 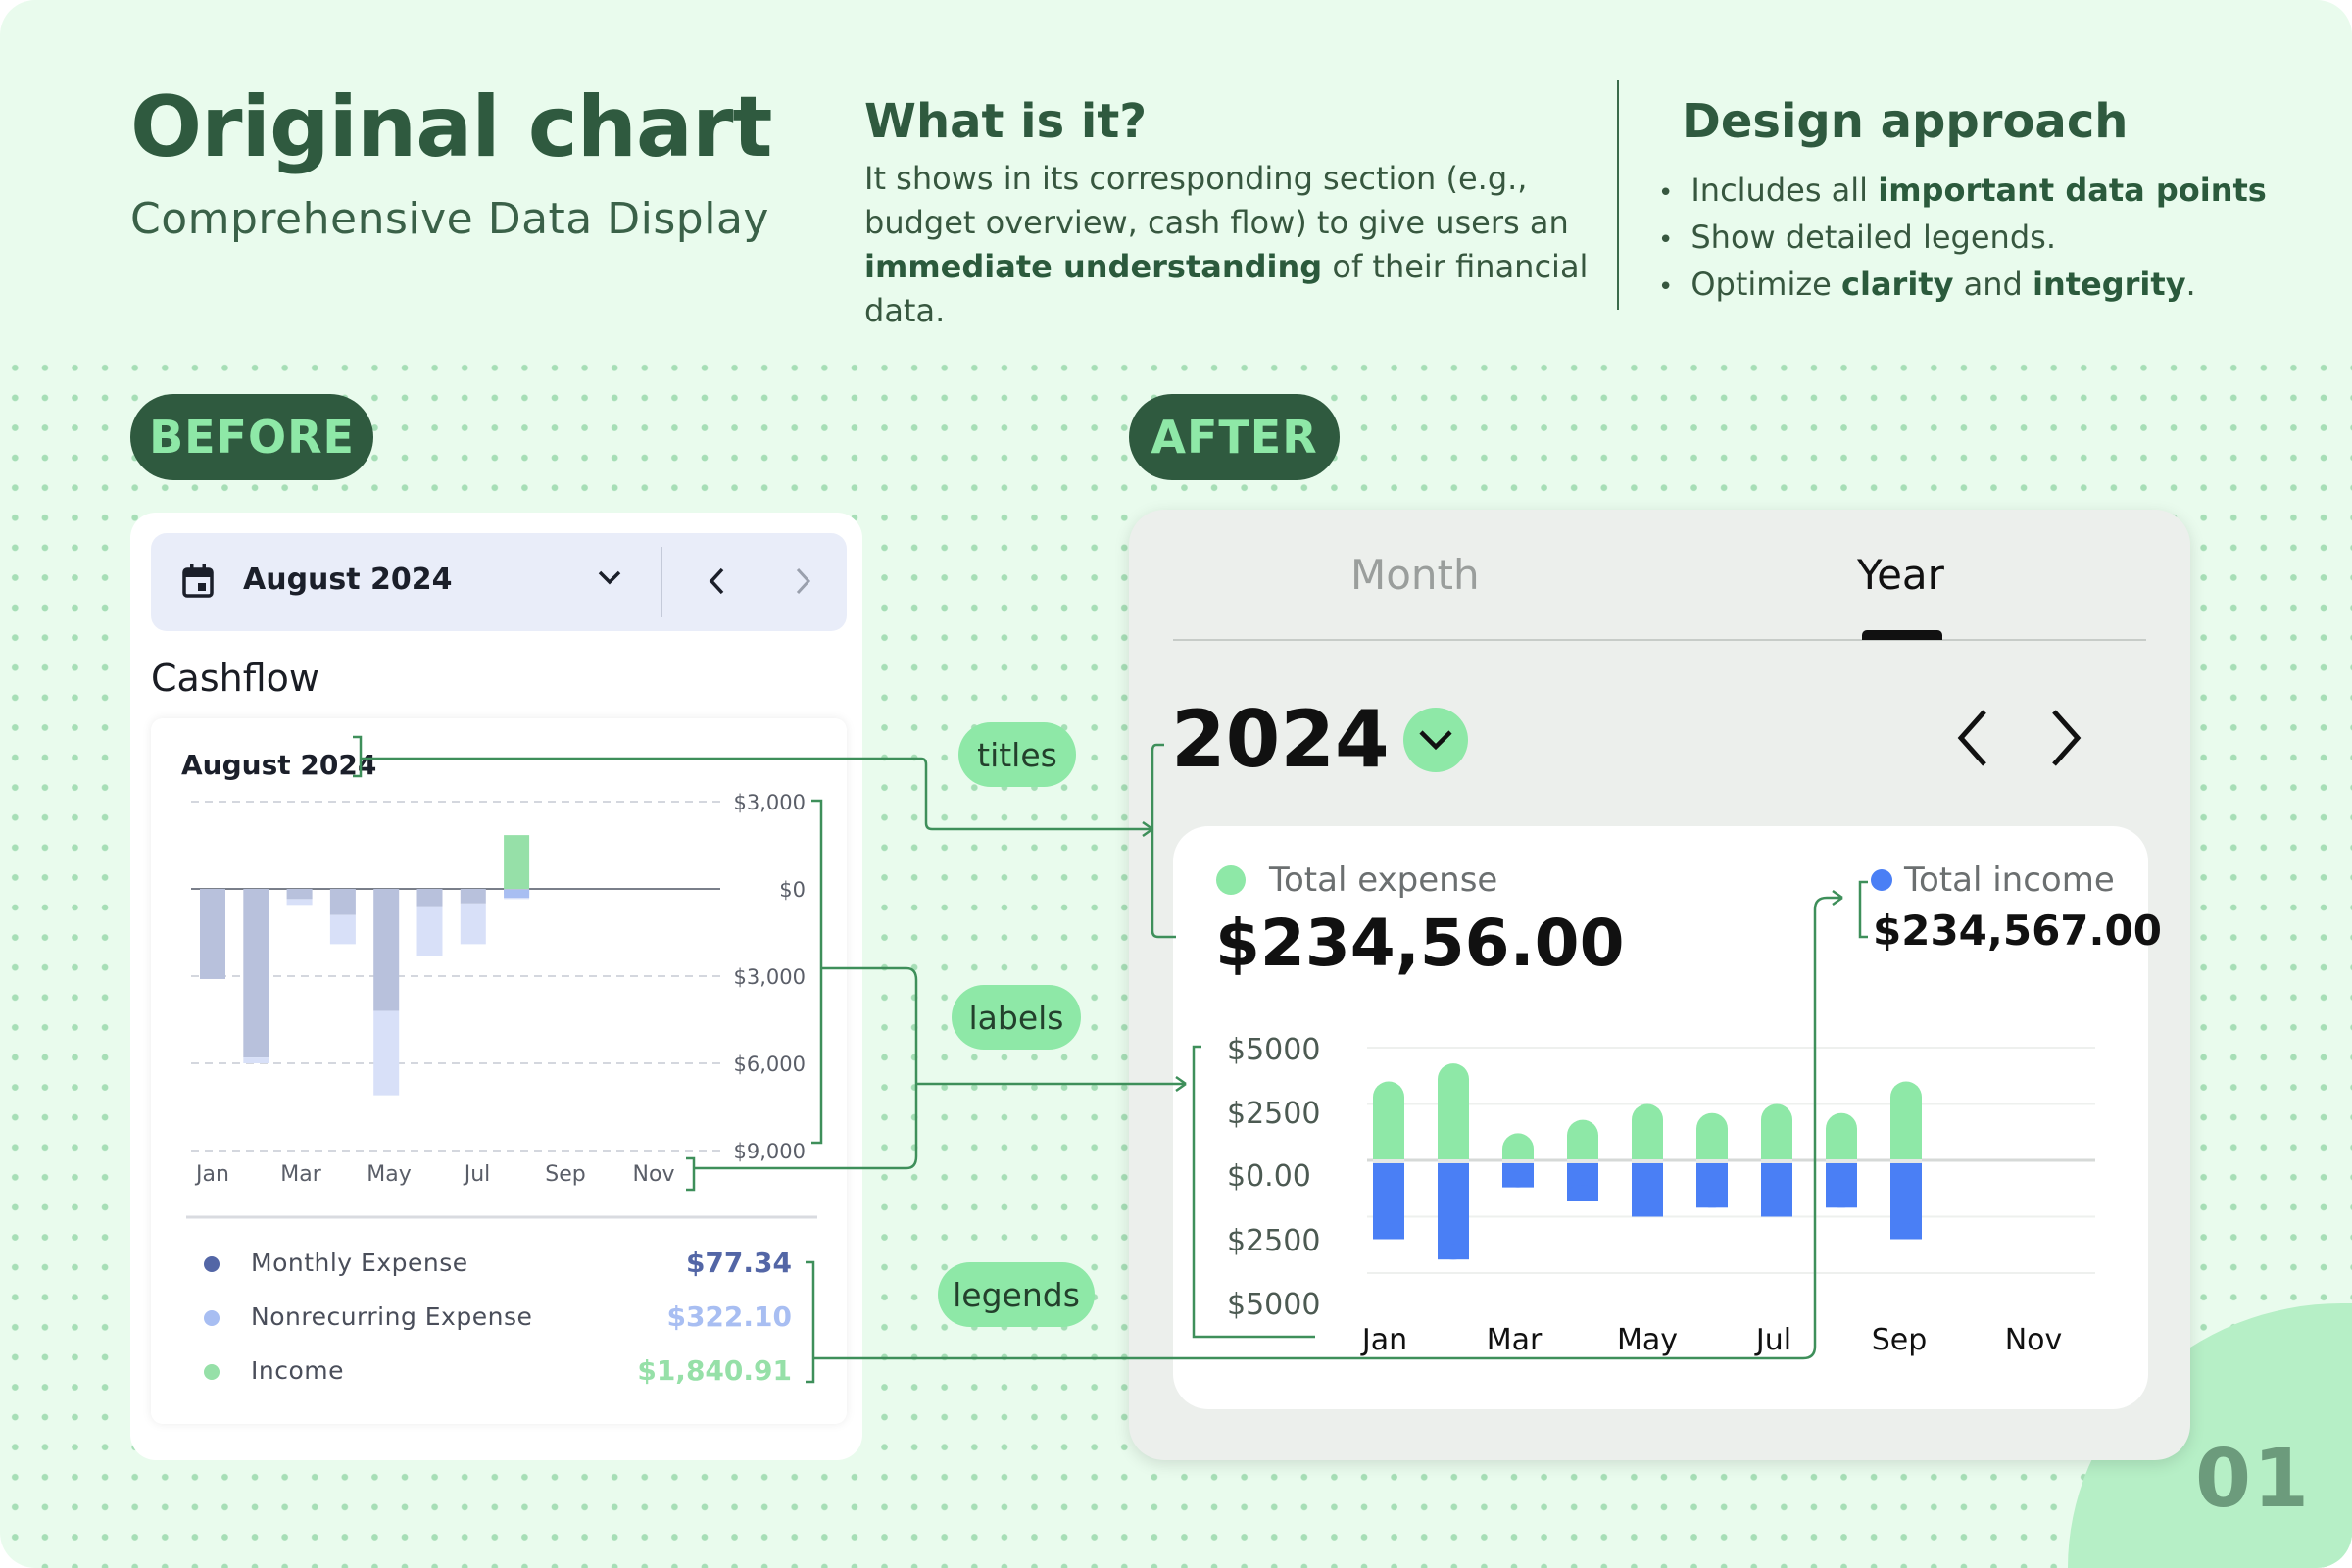 I want to click on calendar-icon, so click(x=198, y=583).